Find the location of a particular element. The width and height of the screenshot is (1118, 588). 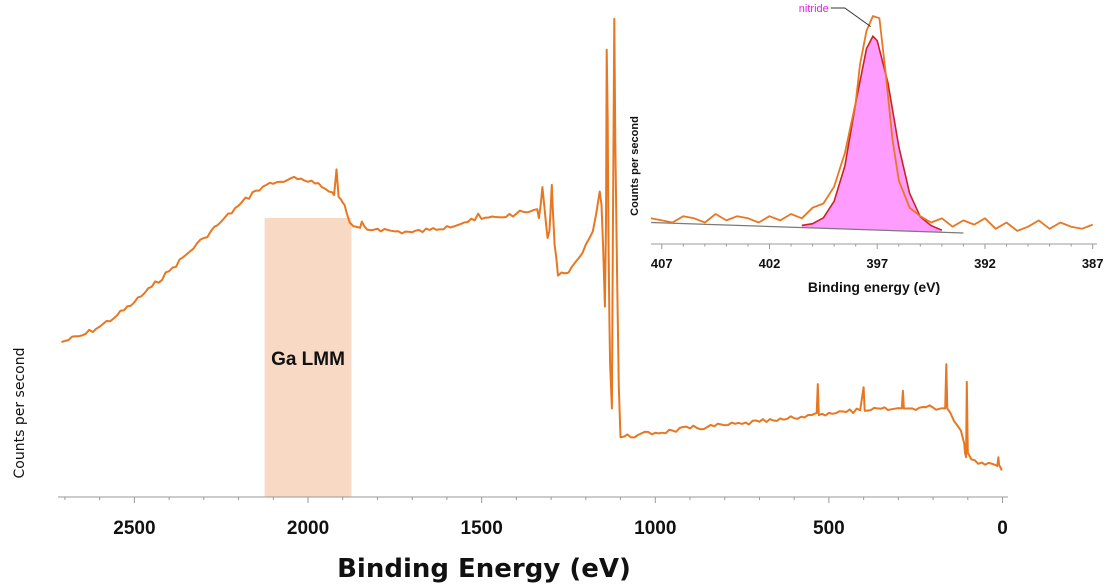

inset-x-ticks: 407 402 397 392 387 is located at coordinates (877, 257).